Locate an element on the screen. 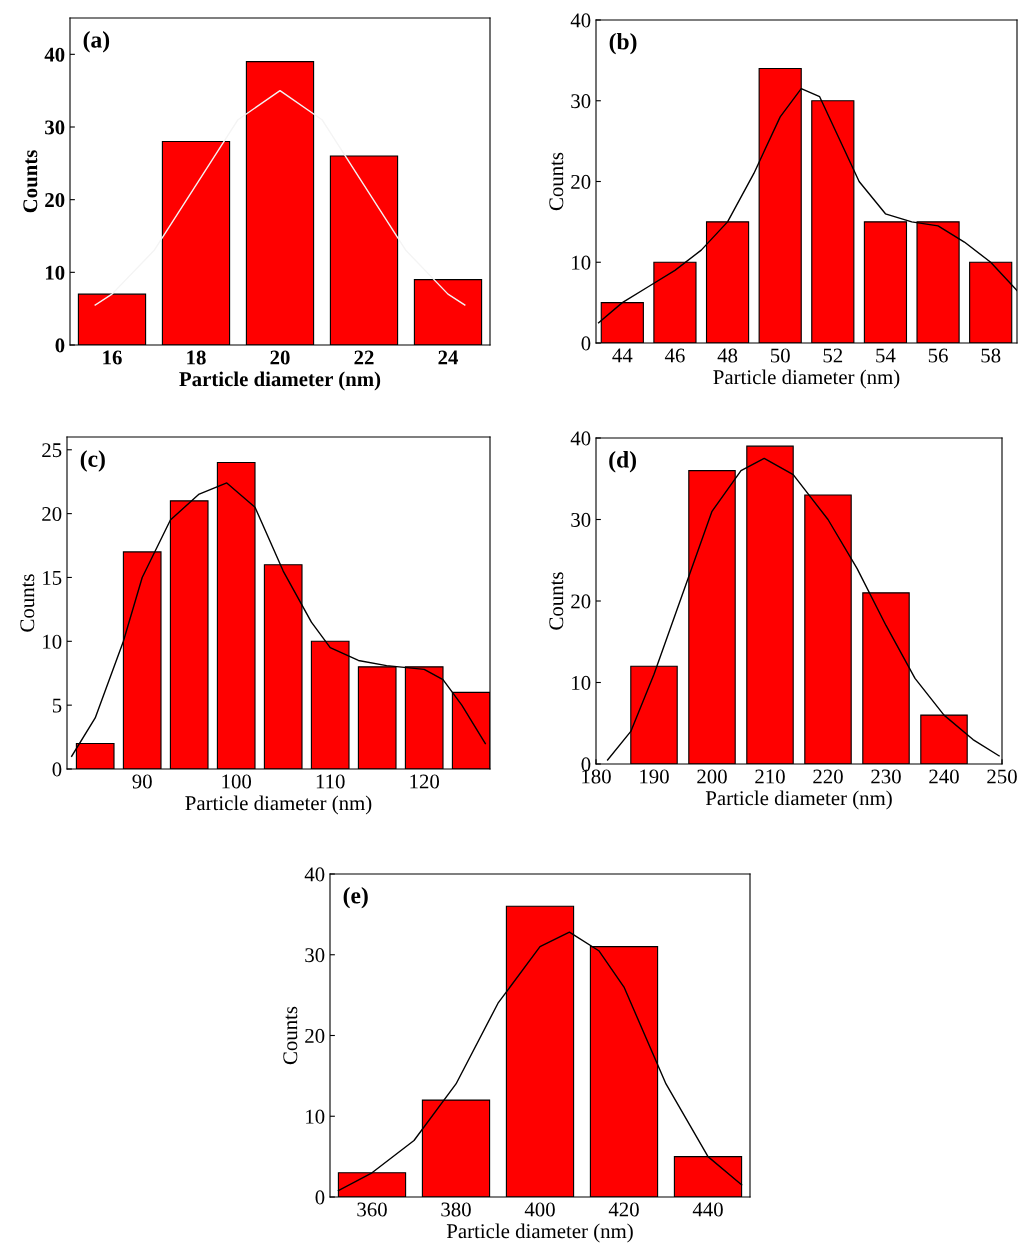 The image size is (1023, 1254). y-tick-label: 5 is located at coordinates (57, 705).